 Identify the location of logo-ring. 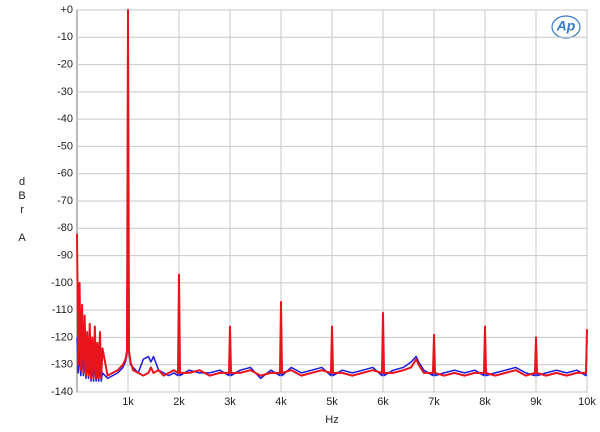
(566, 27).